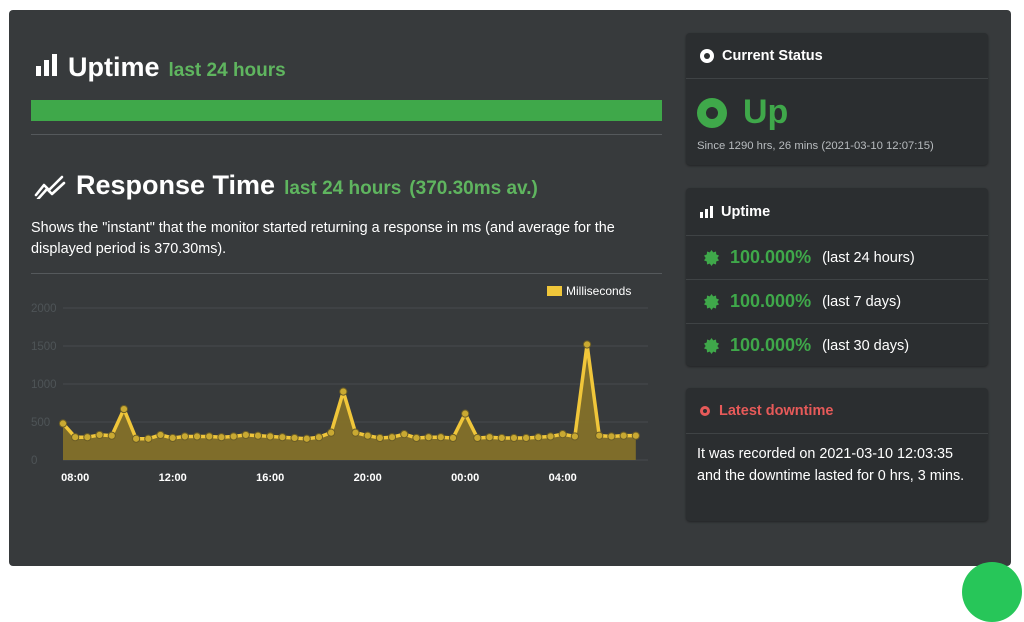 Image resolution: width=1024 pixels, height=622 pixels. Describe the element at coordinates (862, 301) in the screenshot. I see `uptime-period: (last 7 days)` at that location.